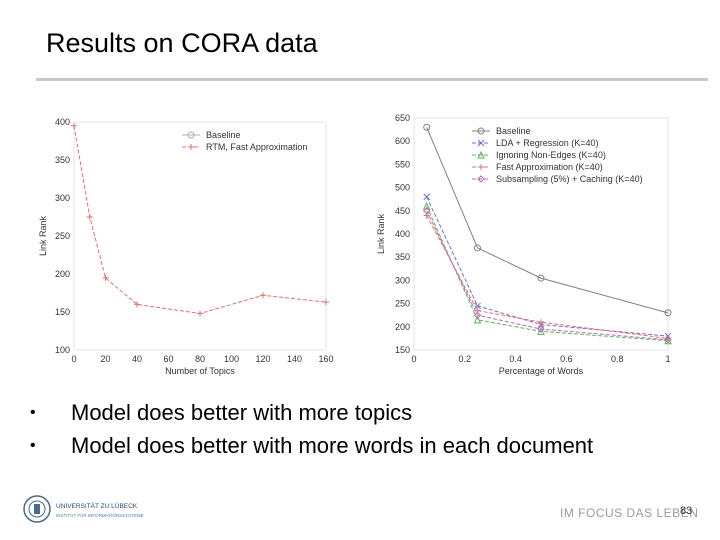  What do you see at coordinates (402, 350) in the screenshot?
I see `chart2-ytick-label: 150` at bounding box center [402, 350].